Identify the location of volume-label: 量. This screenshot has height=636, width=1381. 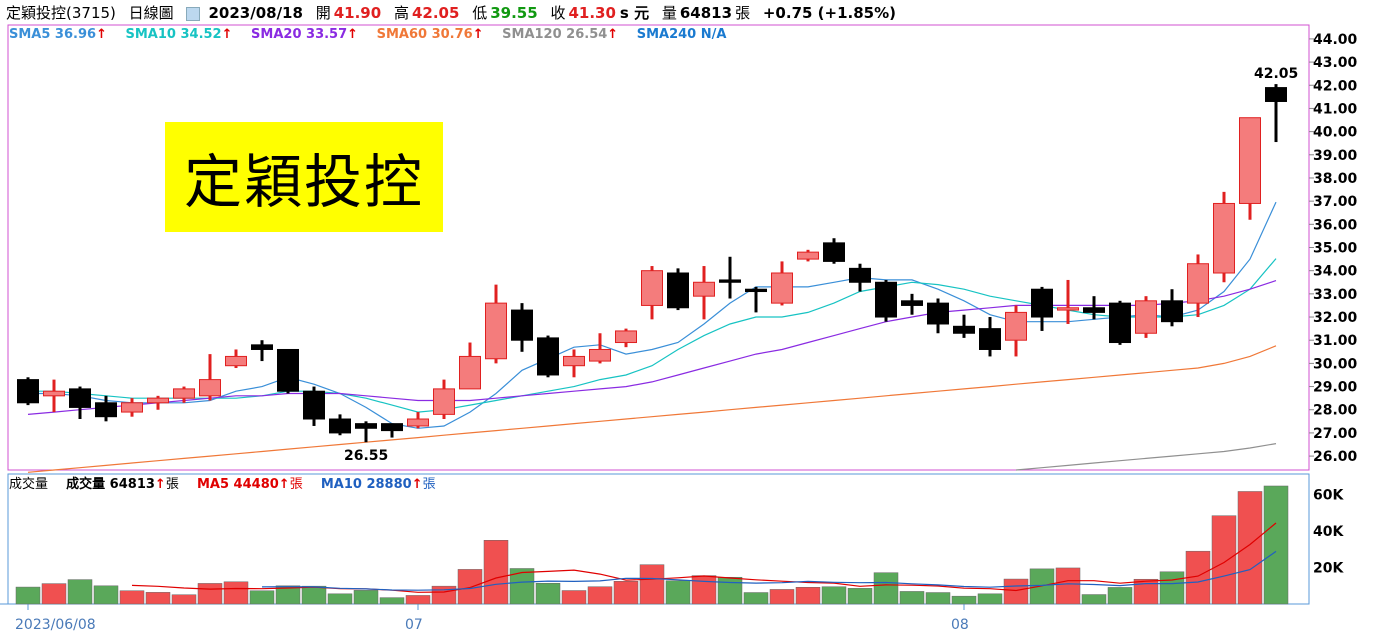
(669, 13).